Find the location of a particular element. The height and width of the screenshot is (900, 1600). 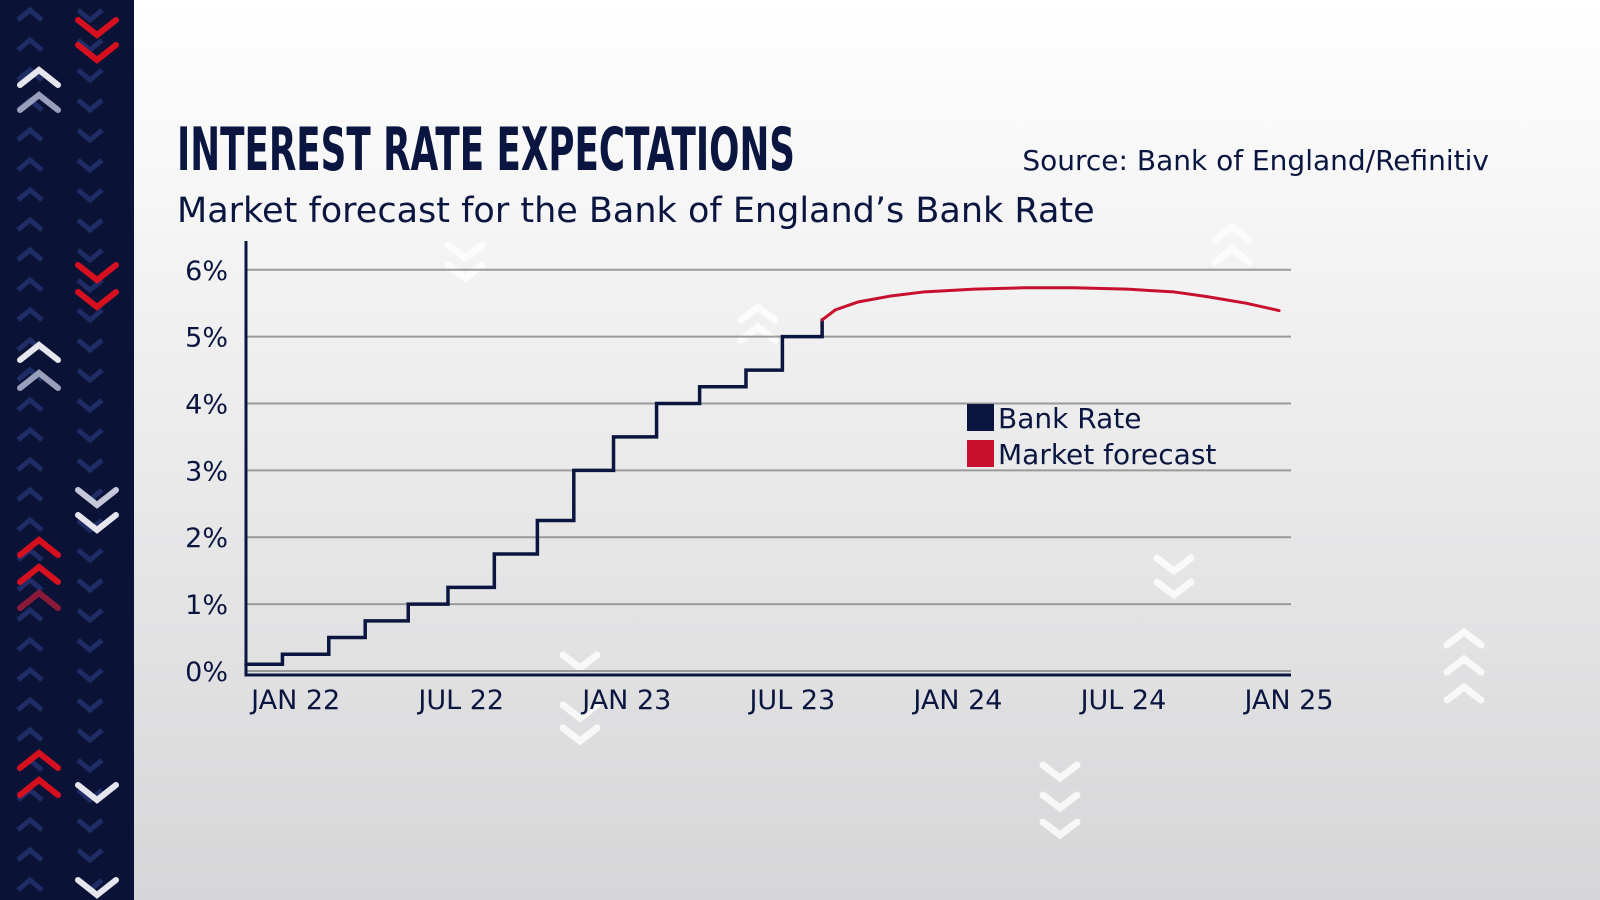

side-stripe is located at coordinates (67, 450).